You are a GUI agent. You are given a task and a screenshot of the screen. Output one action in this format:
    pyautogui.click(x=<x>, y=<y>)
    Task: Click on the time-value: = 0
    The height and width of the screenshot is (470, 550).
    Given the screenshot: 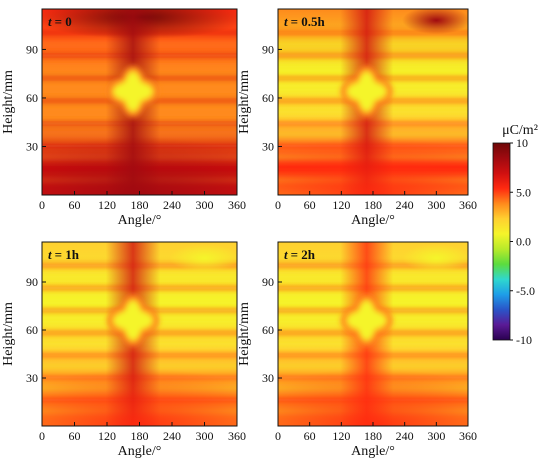 What is the action you would take?
    pyautogui.click(x=63, y=21)
    